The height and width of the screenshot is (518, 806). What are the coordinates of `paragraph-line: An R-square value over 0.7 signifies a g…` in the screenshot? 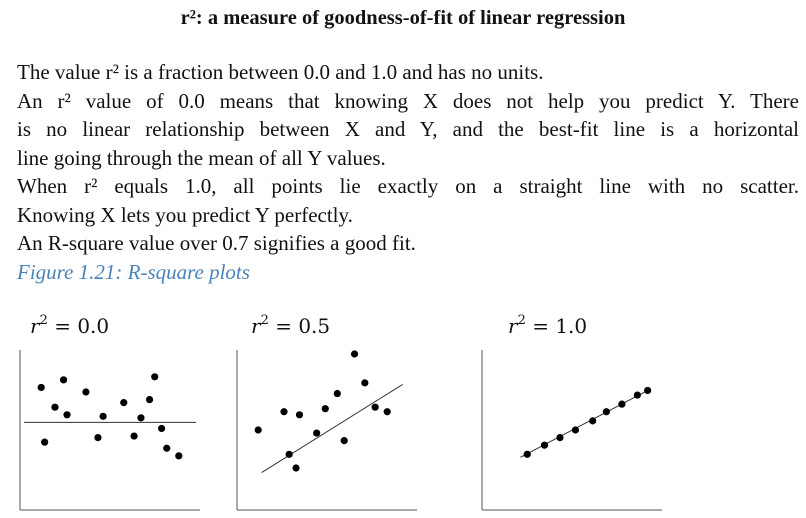 It's located at (216, 243).